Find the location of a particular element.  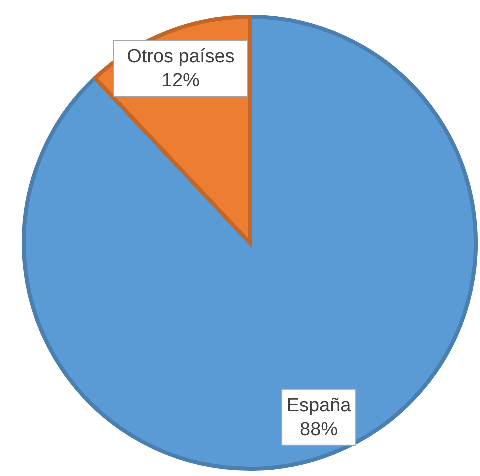

slice-label: Otros países is located at coordinates (181, 57).